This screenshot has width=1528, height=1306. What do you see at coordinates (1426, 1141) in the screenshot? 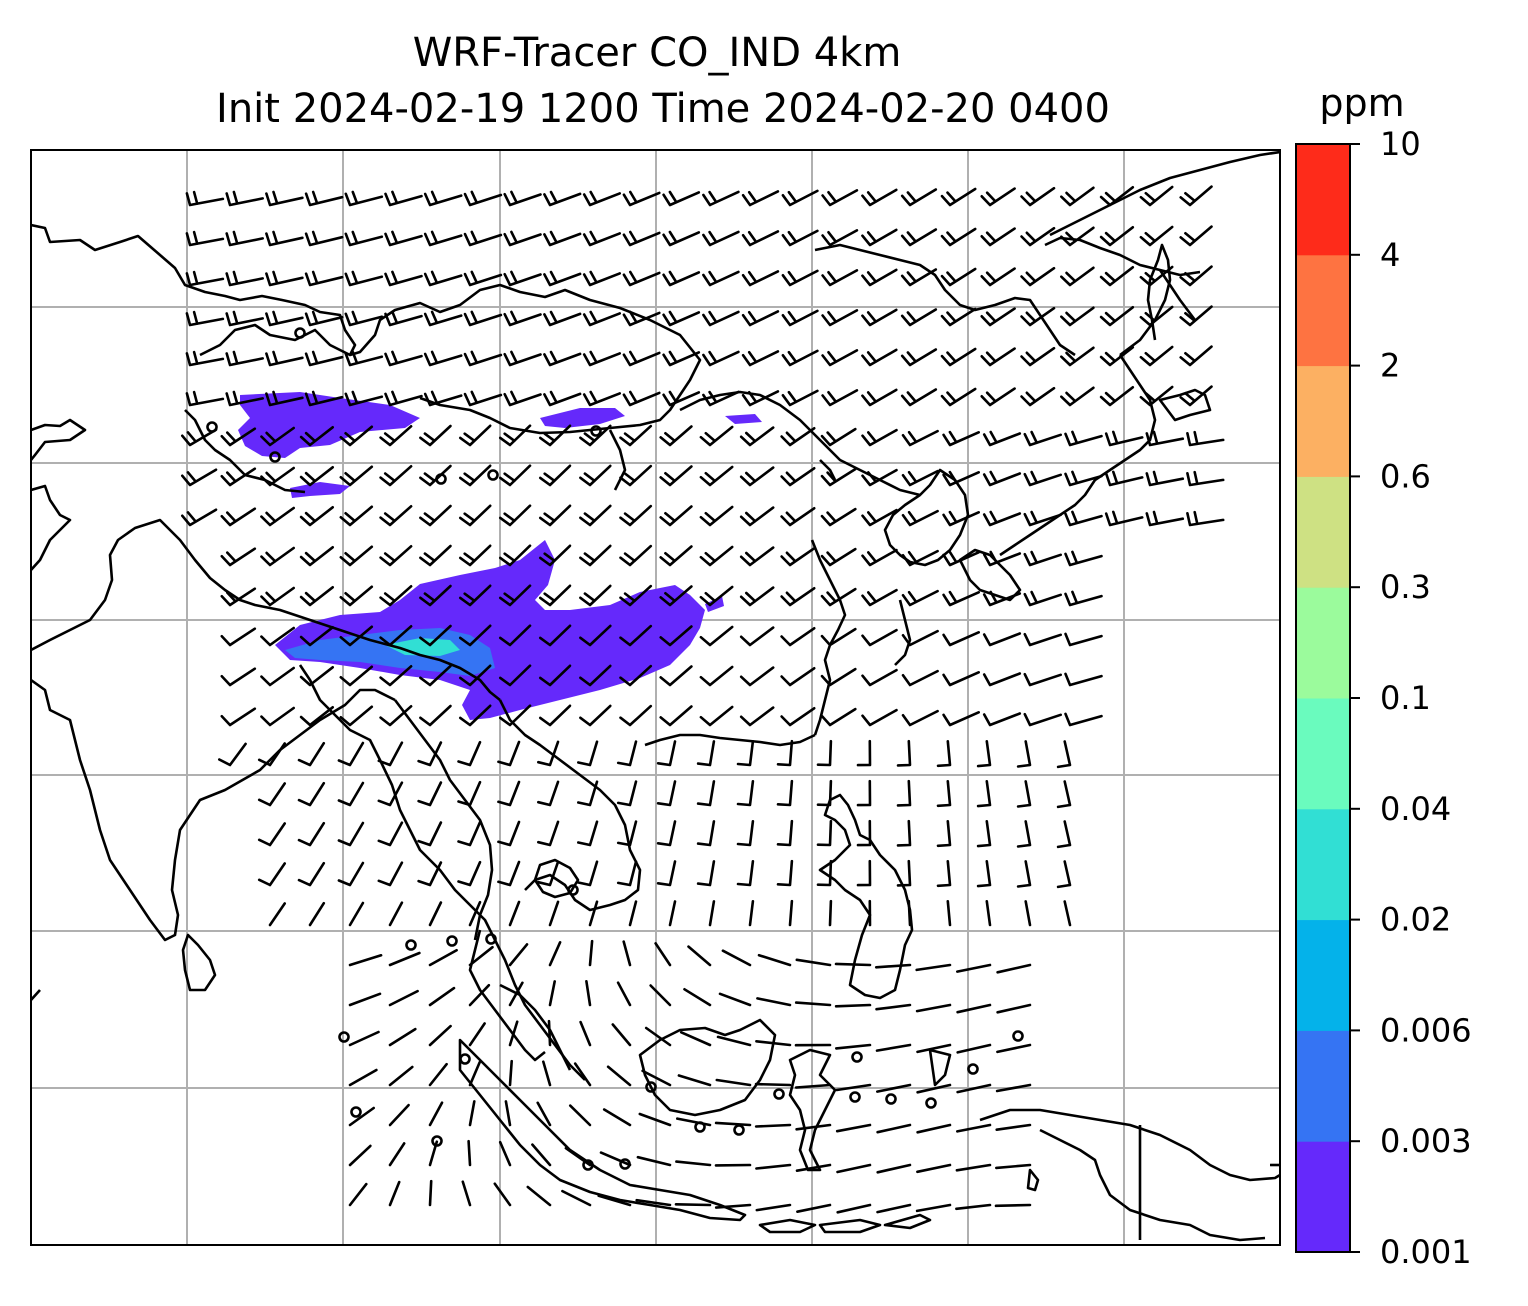
I see `colorbar-tick-label: 0.003` at bounding box center [1426, 1141].